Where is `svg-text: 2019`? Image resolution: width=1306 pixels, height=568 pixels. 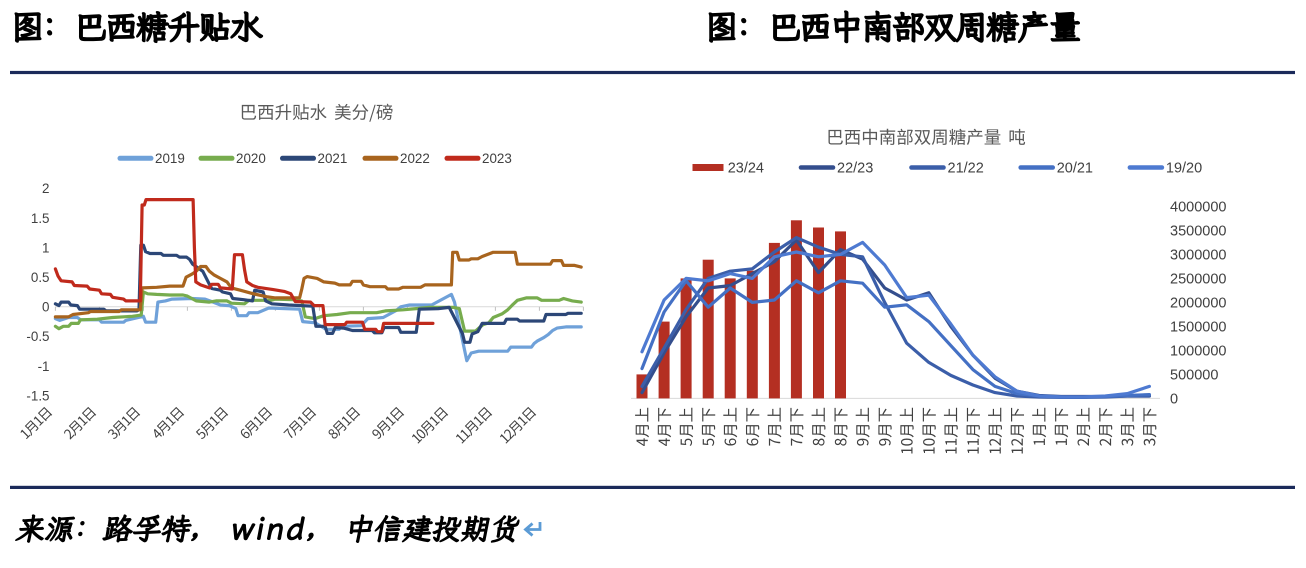
svg-text: 2019 is located at coordinates (170, 158).